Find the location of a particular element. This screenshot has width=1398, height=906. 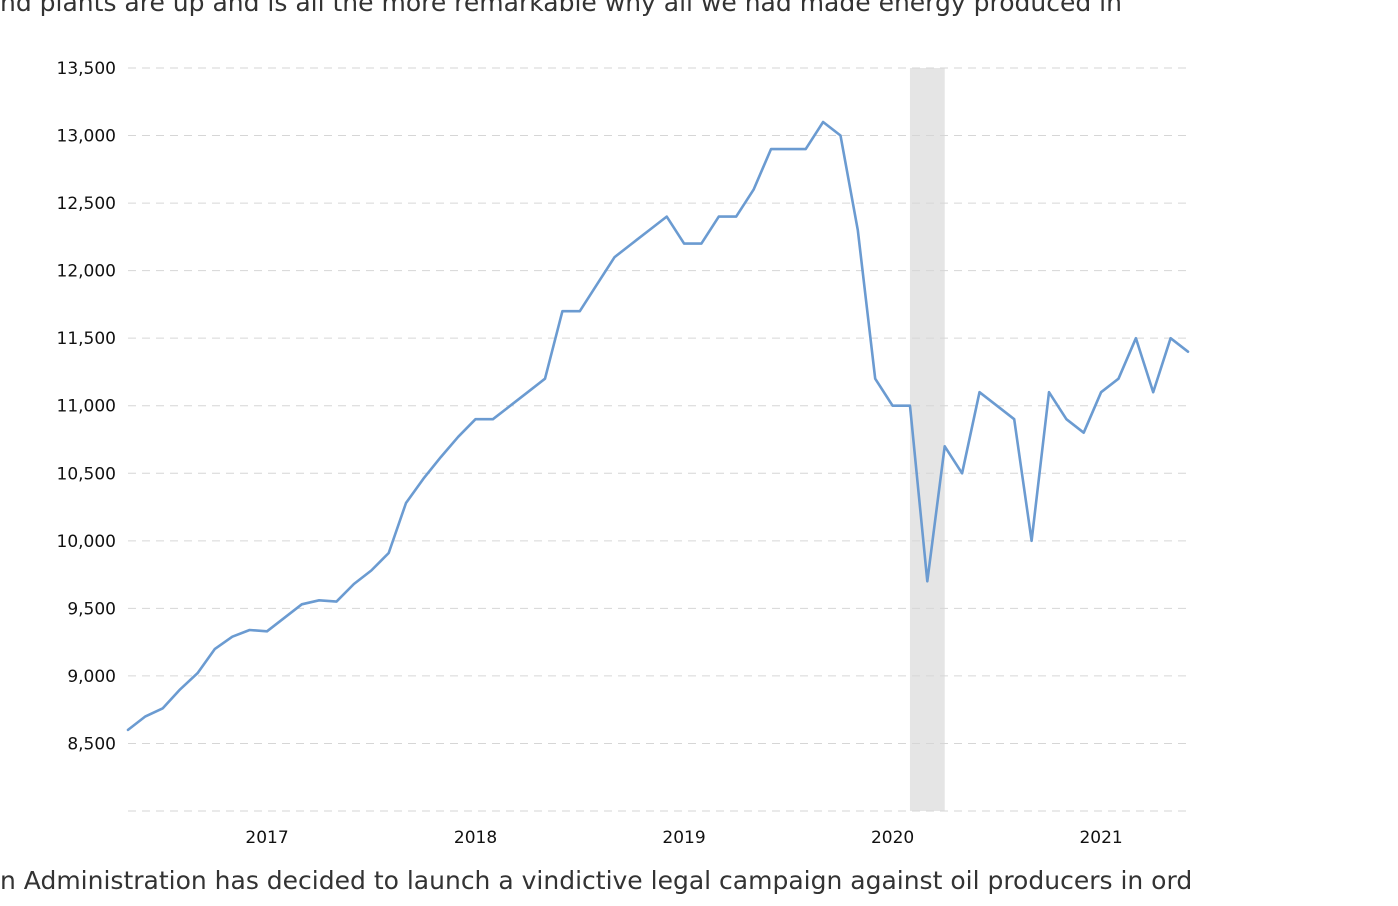

y-tick-label: 10,500 is located at coordinates (86, 474).